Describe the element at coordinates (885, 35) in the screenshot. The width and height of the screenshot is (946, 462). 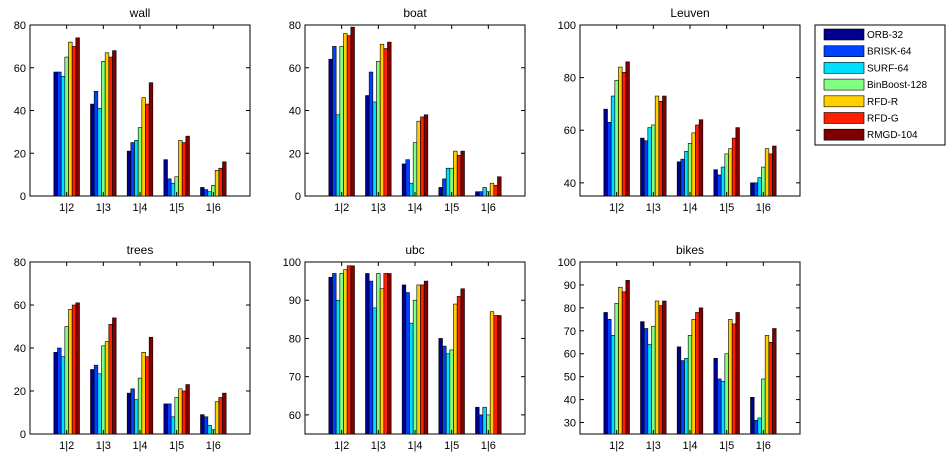
I see `legend-label: ORB-32` at that location.